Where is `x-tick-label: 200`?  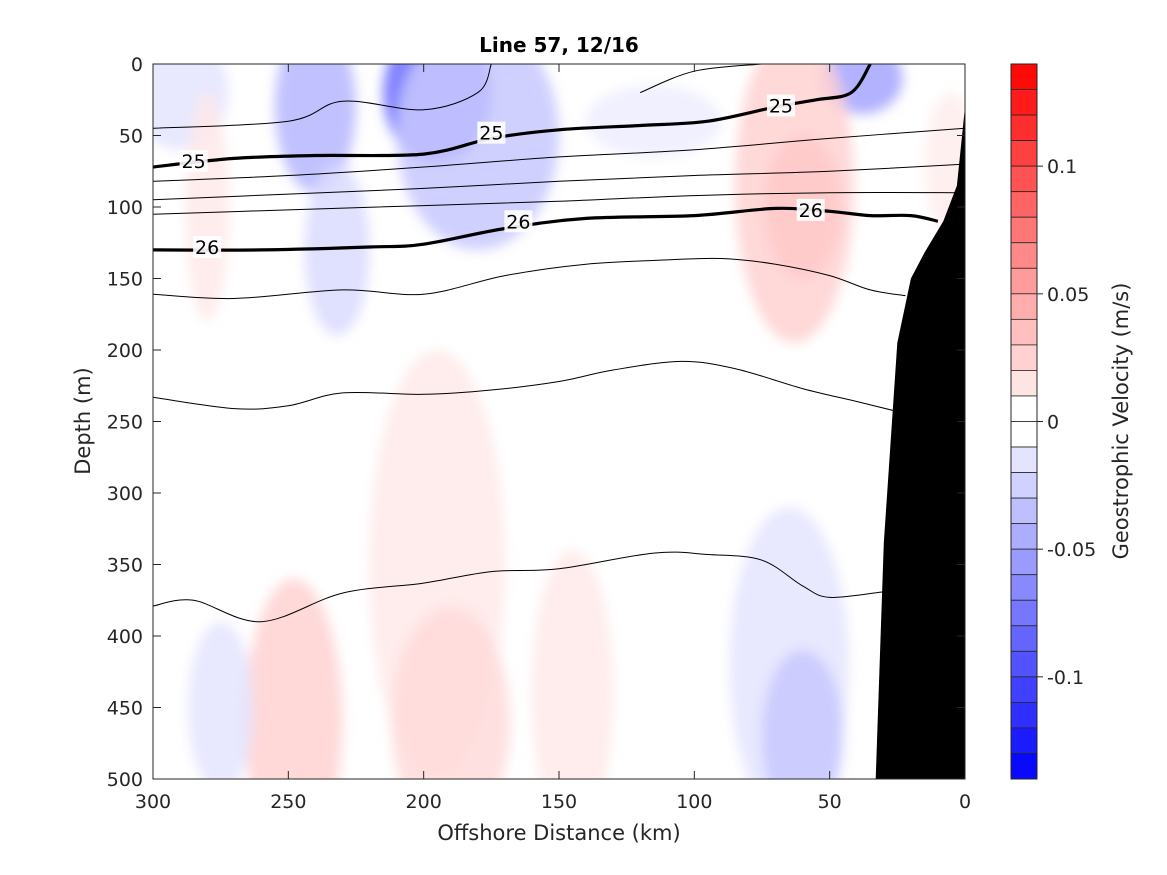 x-tick-label: 200 is located at coordinates (424, 802).